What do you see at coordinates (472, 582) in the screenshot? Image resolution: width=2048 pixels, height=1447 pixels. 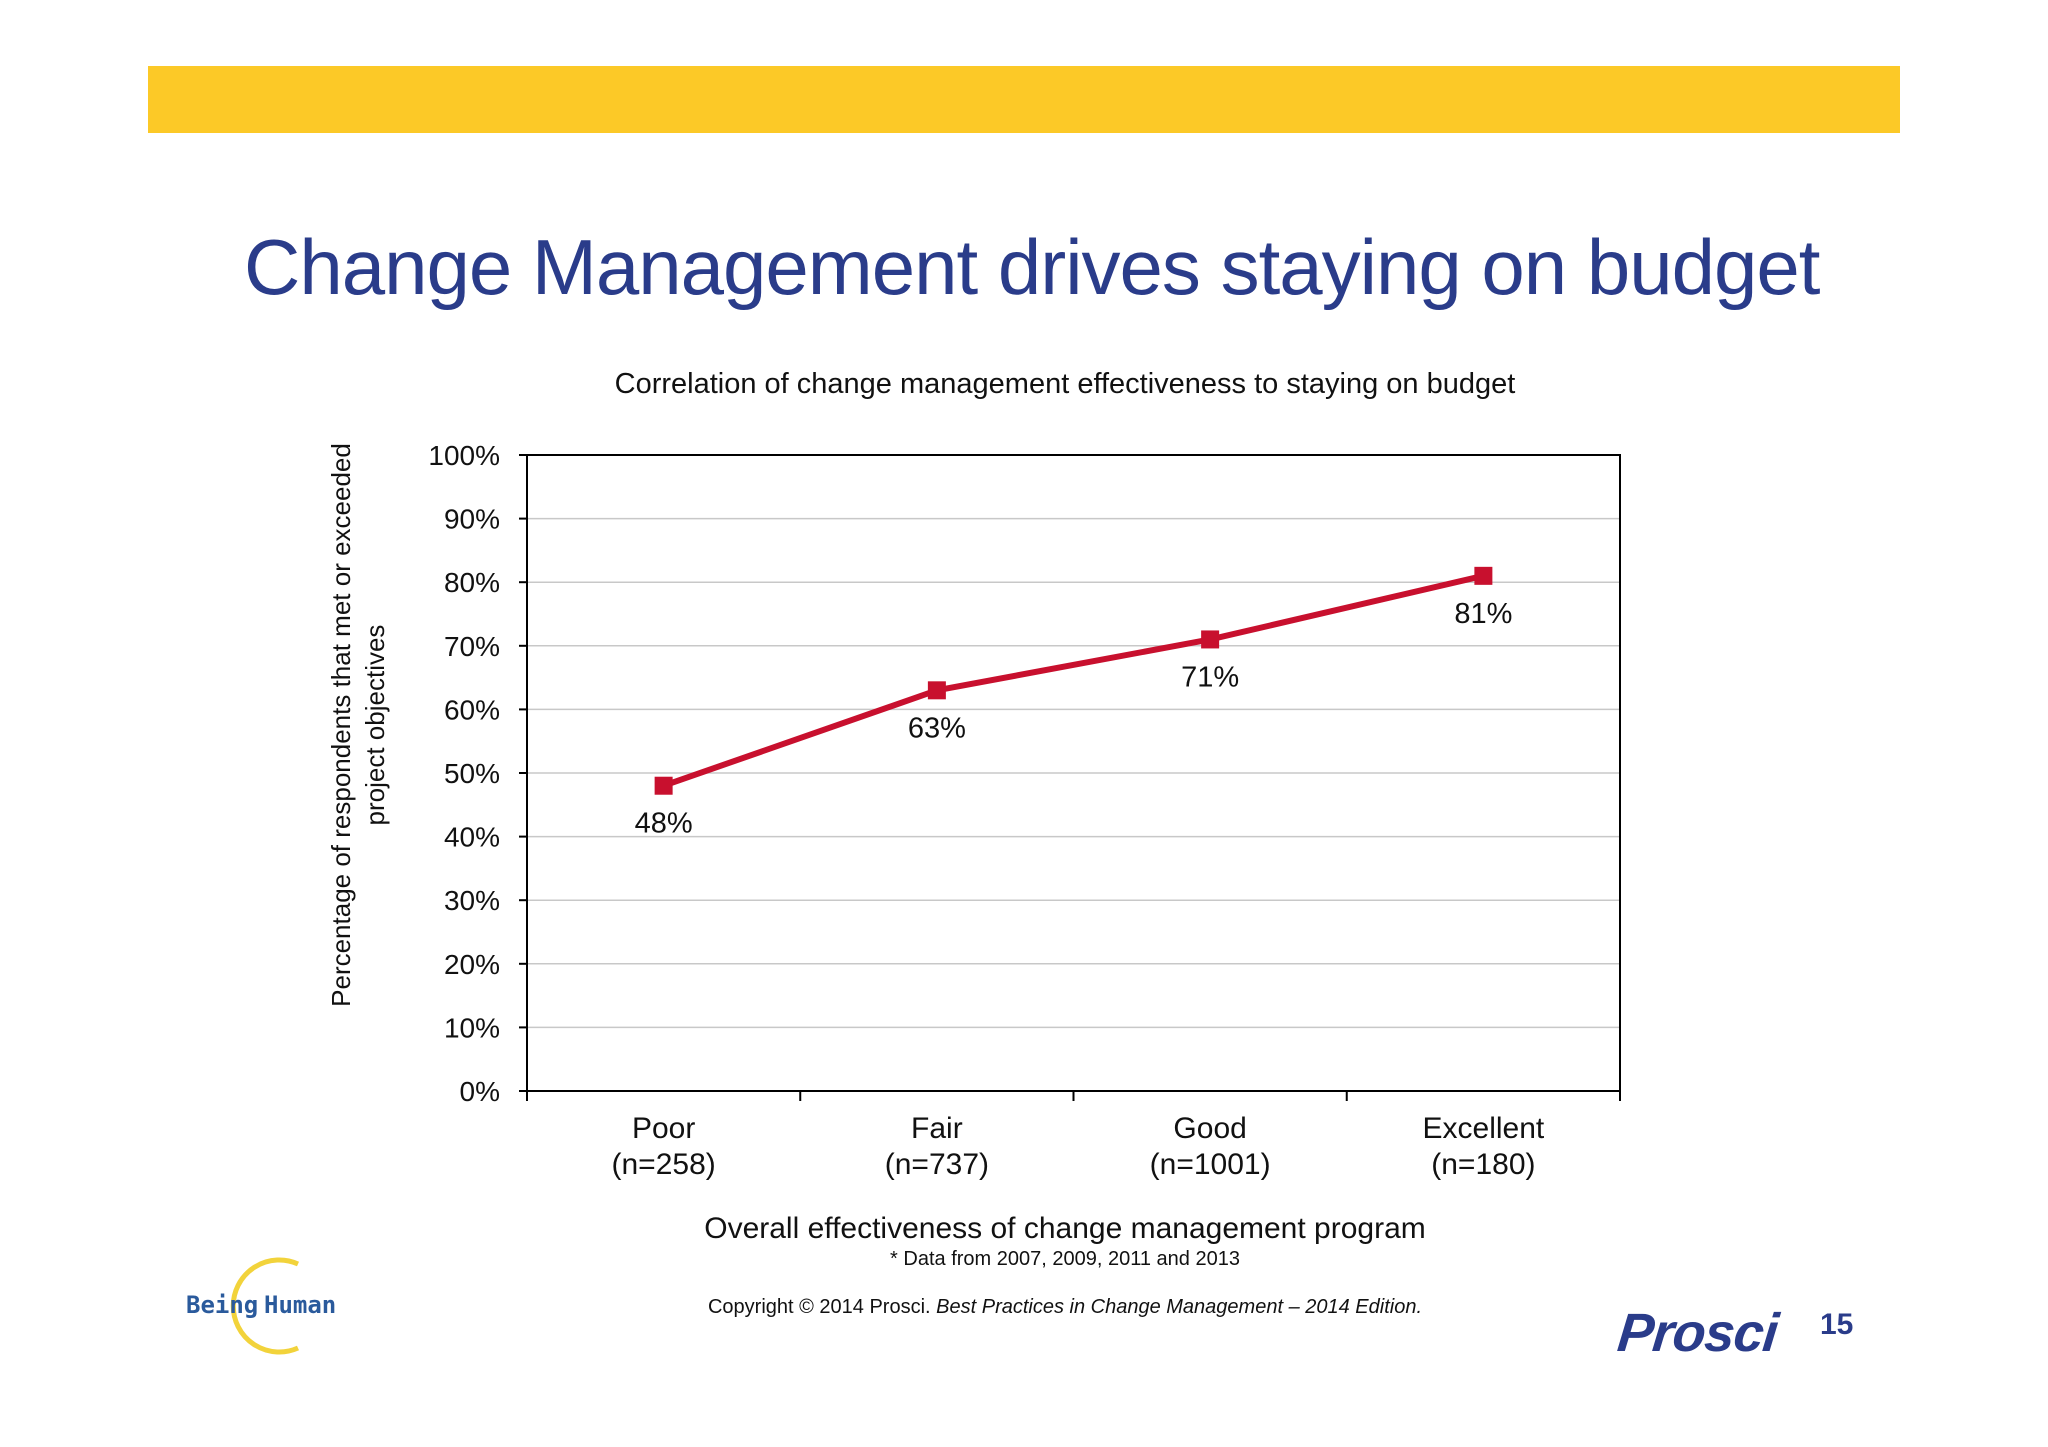 I see `y-tick-label: 80%` at bounding box center [472, 582].